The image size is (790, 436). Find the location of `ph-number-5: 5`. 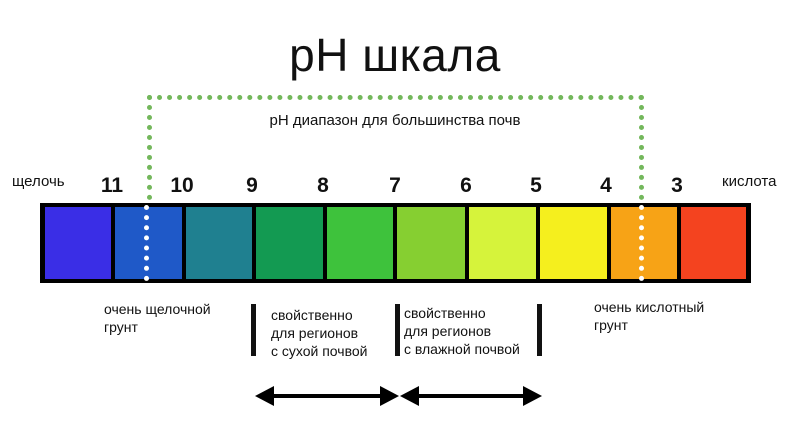

ph-number-5: 5 is located at coordinates (536, 185).